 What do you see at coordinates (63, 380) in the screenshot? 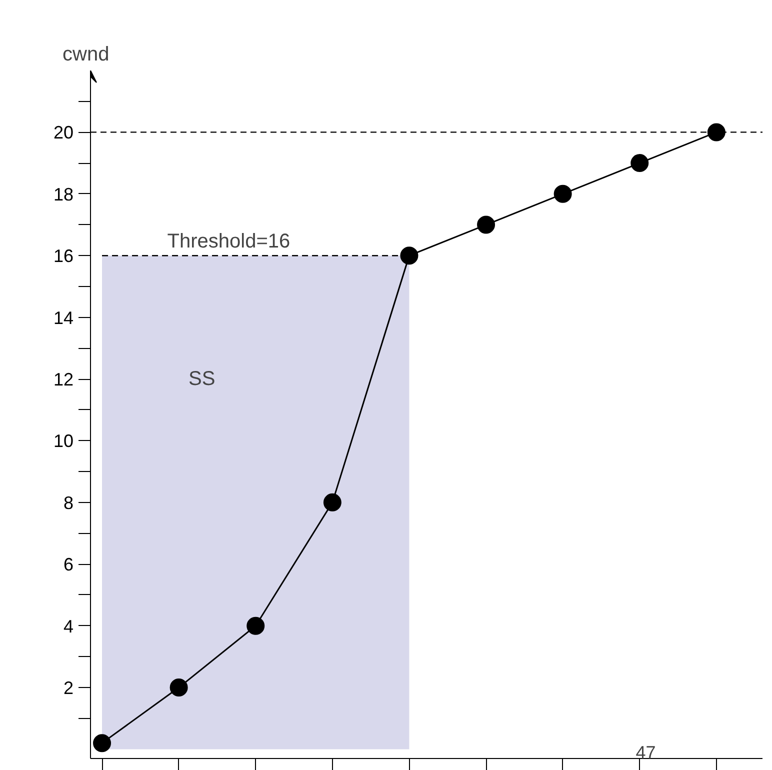
I see `y-tick-label: 12` at bounding box center [63, 380].